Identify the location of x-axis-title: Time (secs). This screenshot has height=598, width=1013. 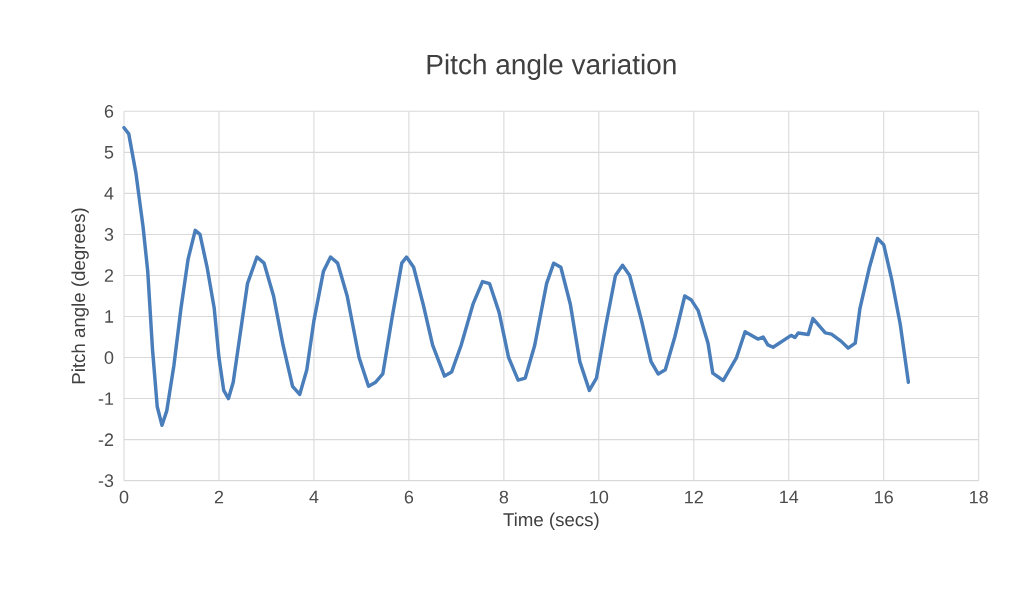
(551, 521).